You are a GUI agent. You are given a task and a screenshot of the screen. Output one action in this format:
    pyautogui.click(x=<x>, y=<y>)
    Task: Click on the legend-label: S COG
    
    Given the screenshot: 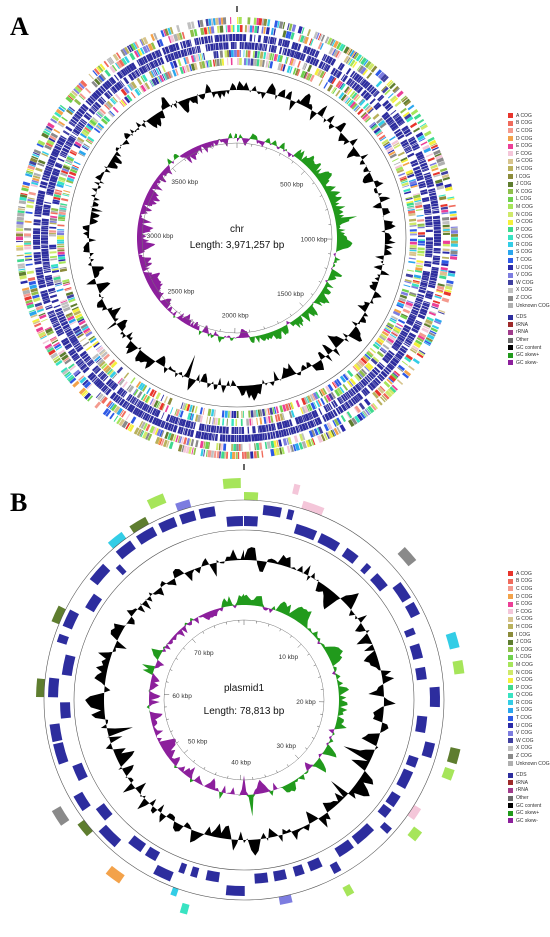 What is the action you would take?
    pyautogui.click(x=524, y=710)
    